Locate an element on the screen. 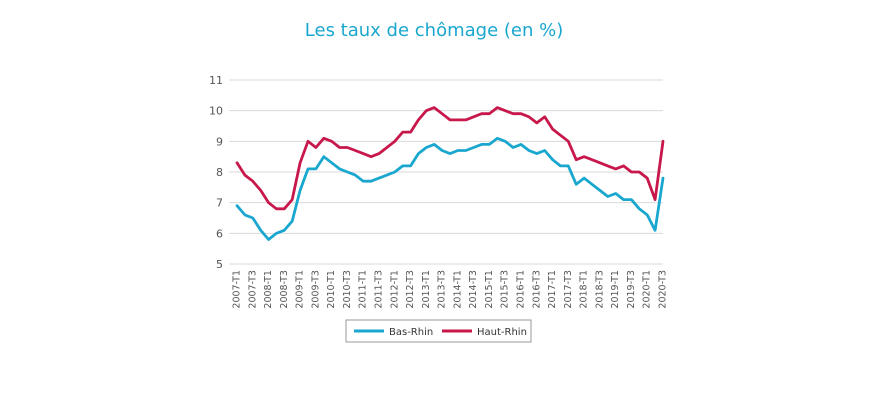 This screenshot has height=400, width=890. x-tick-label: 2018-T3 is located at coordinates (599, 289).